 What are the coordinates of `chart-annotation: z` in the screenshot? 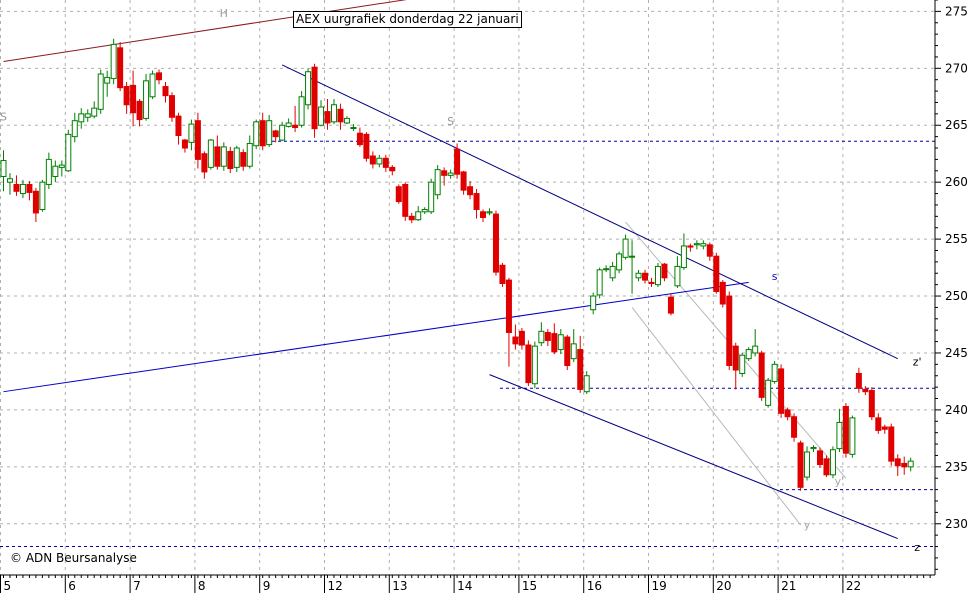 It's located at (917, 547).